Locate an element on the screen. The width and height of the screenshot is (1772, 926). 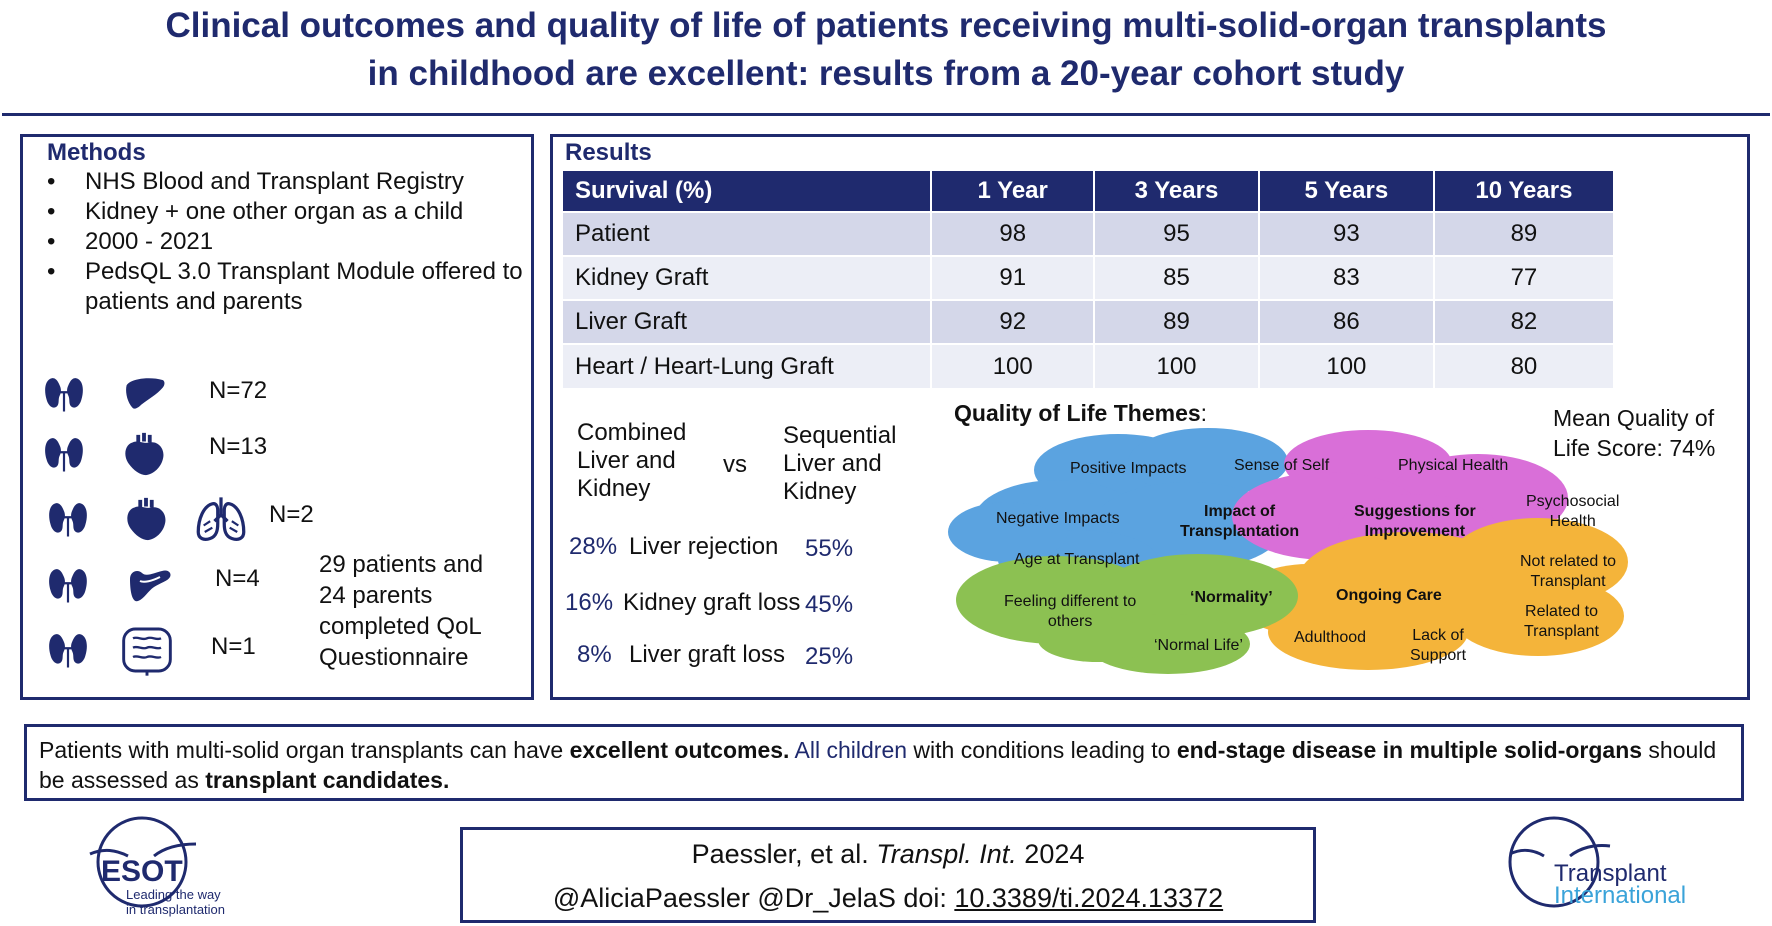
group-count: N=72 is located at coordinates (238, 390).